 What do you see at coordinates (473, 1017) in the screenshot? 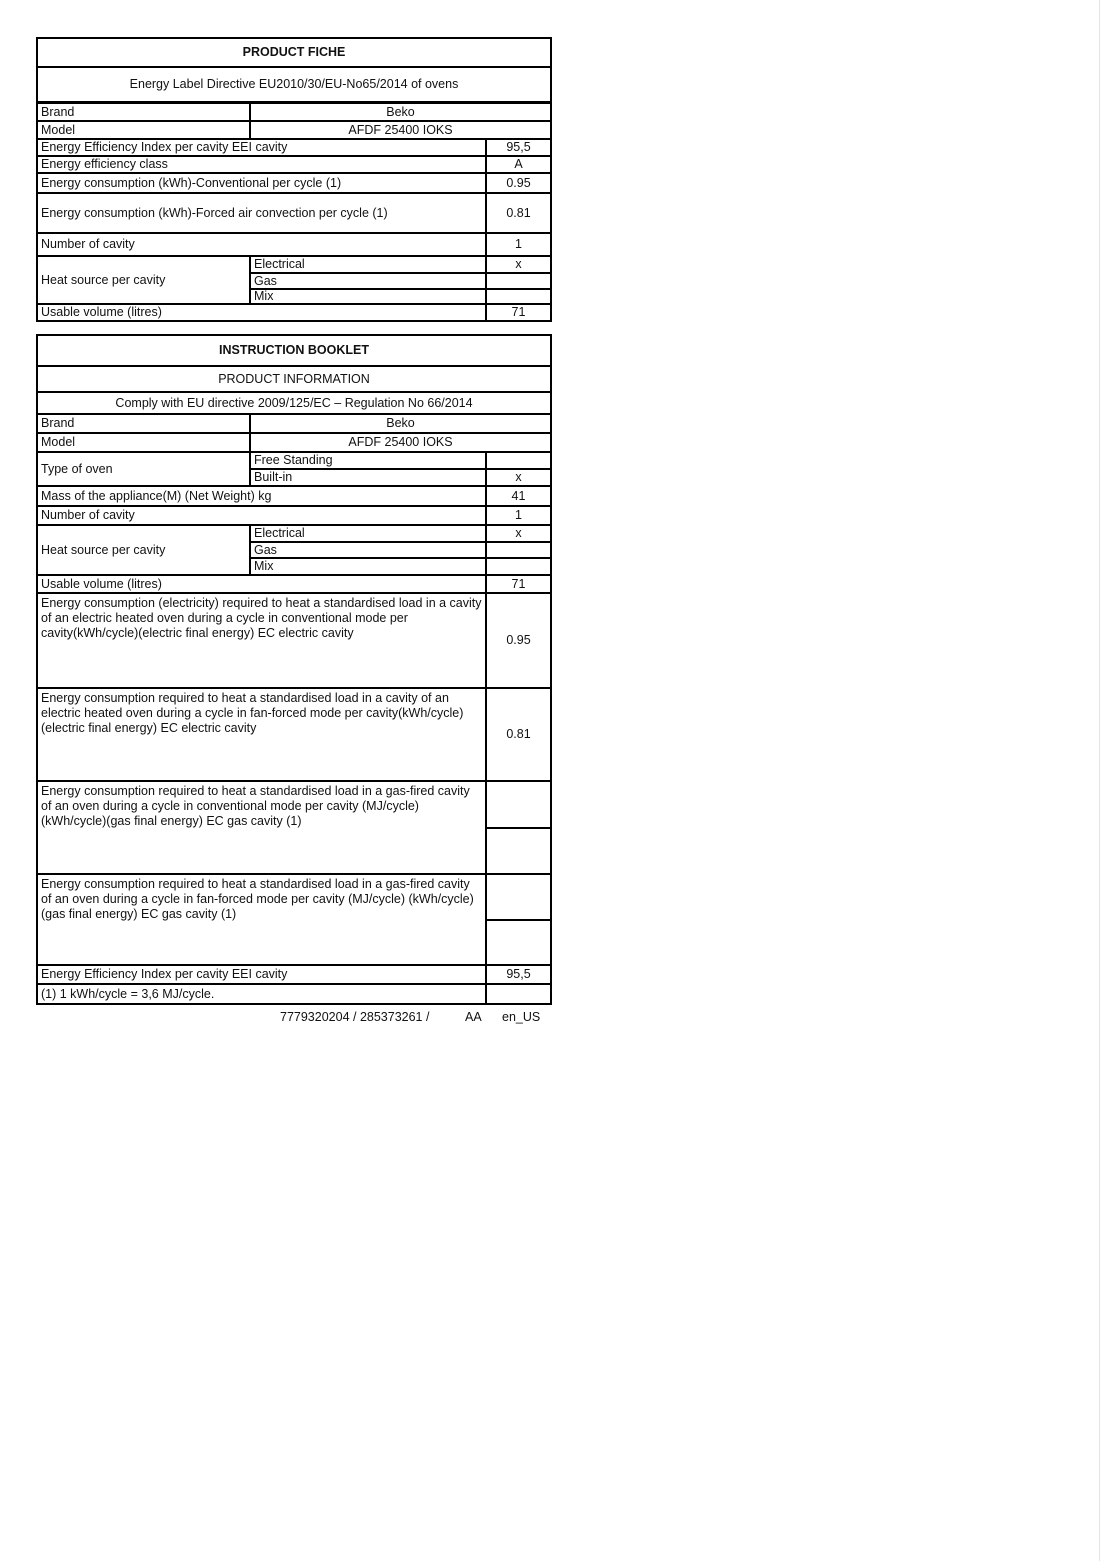
I see `revision: AA` at bounding box center [473, 1017].